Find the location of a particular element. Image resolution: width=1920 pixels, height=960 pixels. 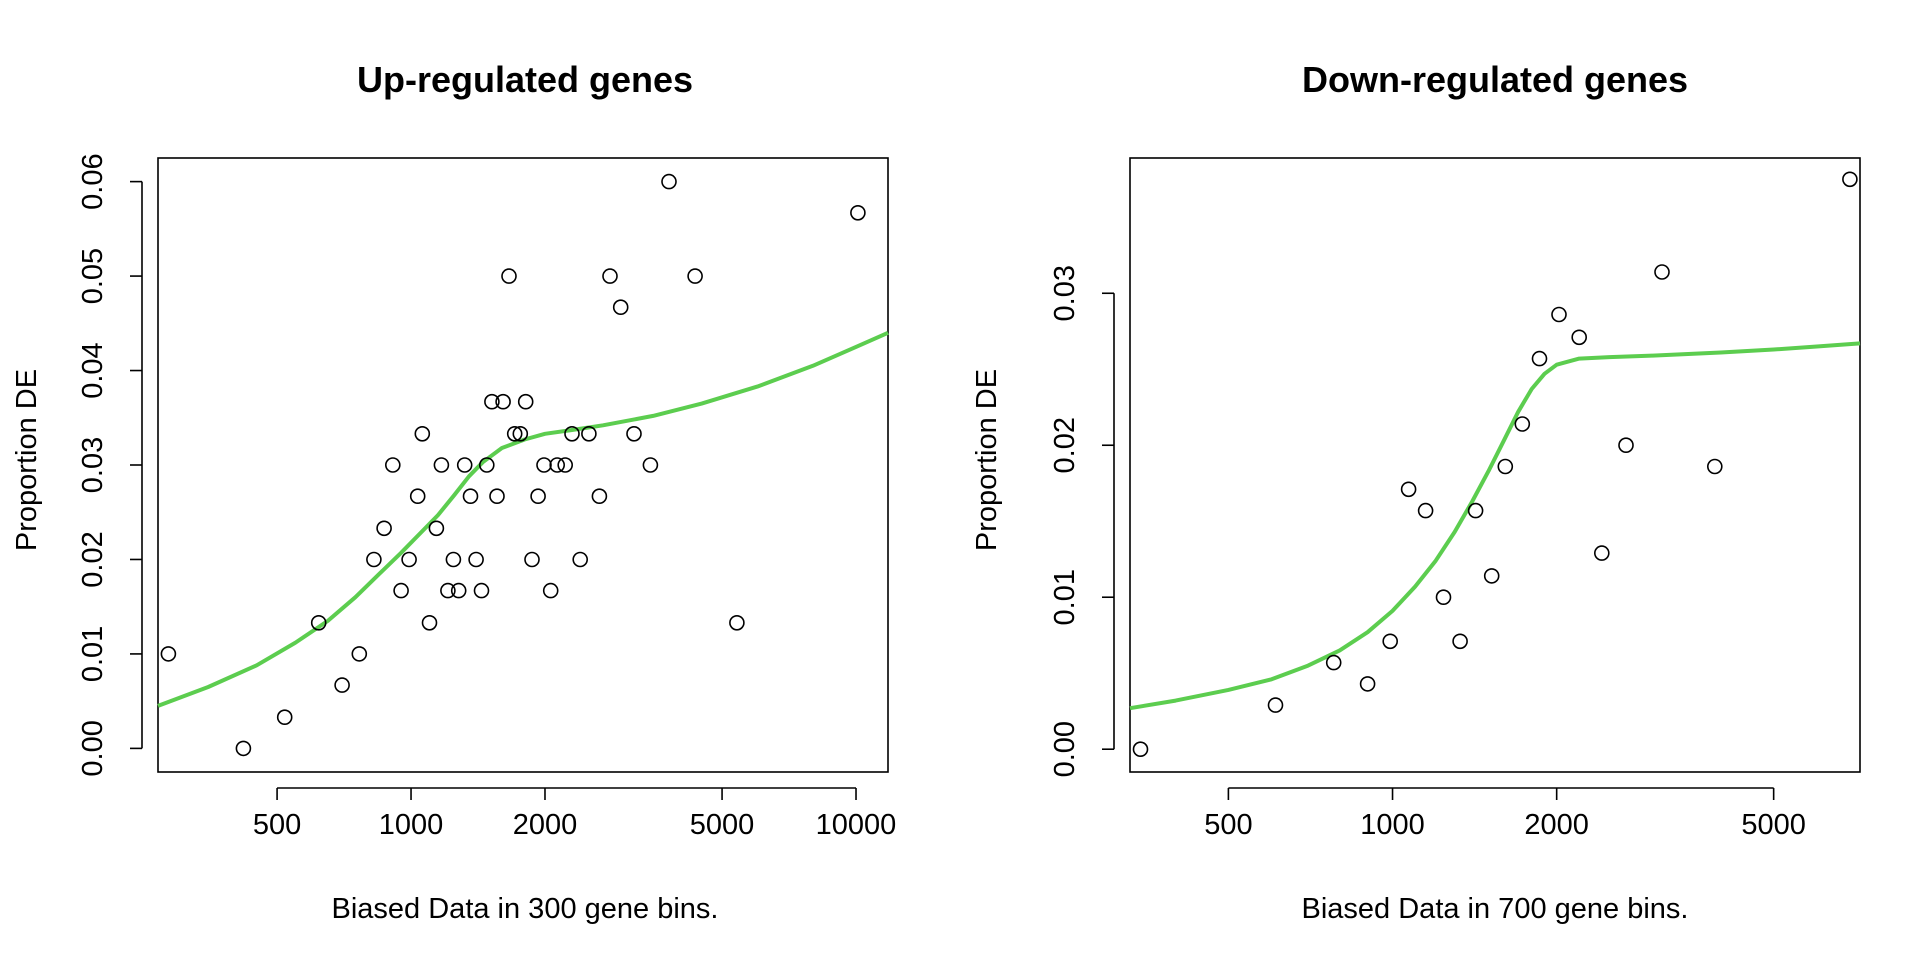

chart-title: Down-regulated genes is located at coordinates (1495, 79).